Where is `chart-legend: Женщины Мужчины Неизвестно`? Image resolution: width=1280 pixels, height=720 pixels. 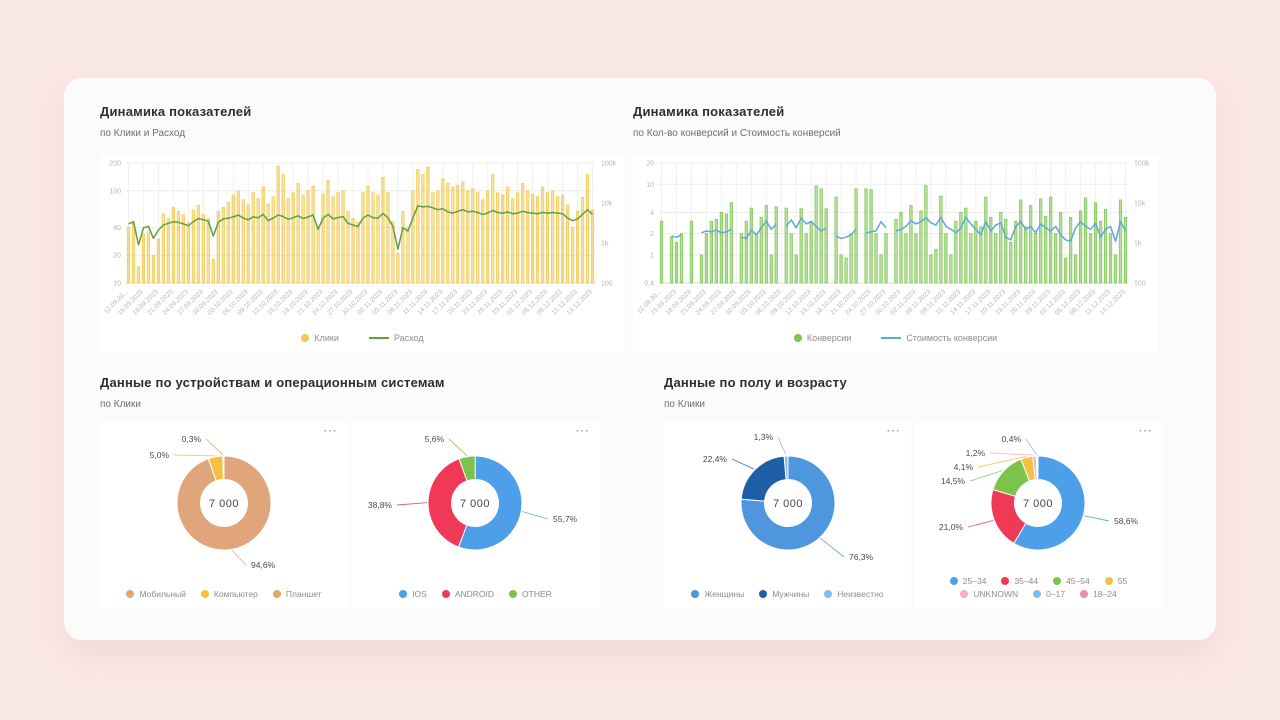 chart-legend: Женщины Мужчины Неизвестно is located at coordinates (787, 594).